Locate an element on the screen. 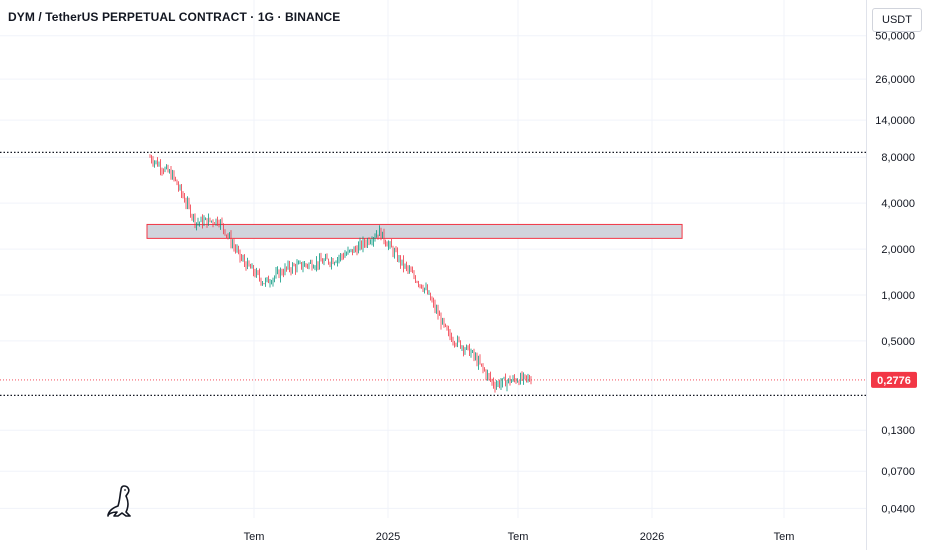  axis-separator is located at coordinates (866, 275).